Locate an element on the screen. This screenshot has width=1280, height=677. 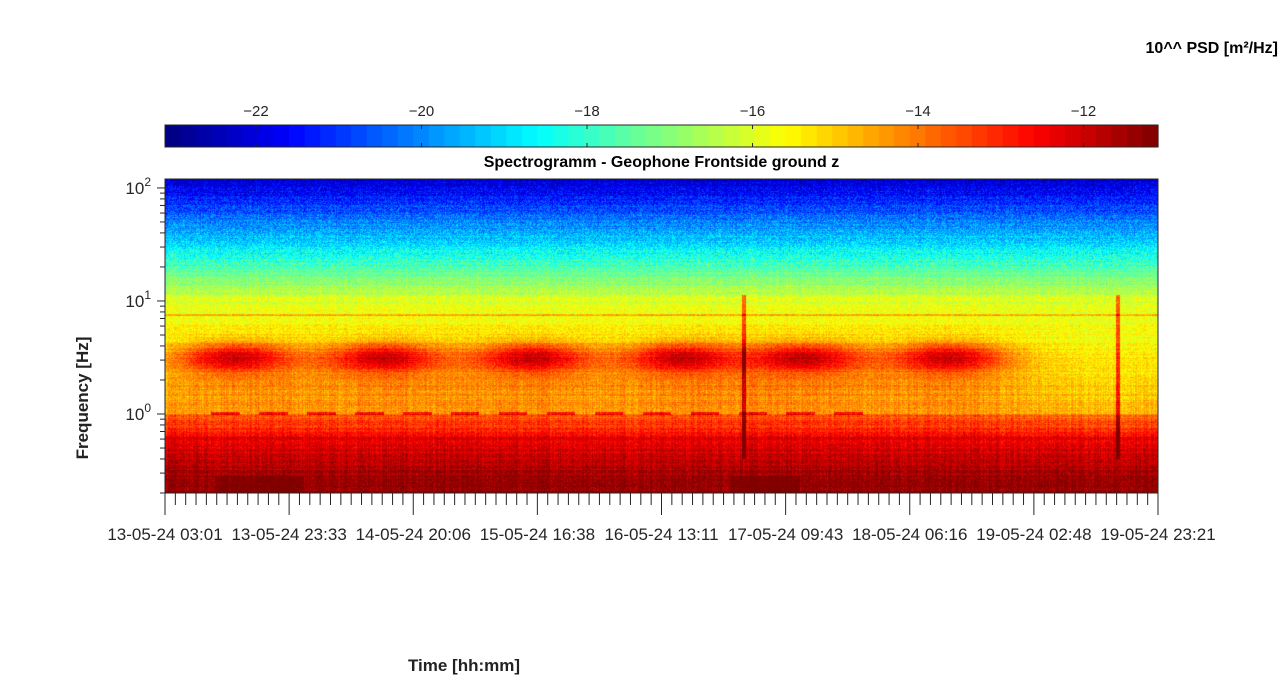
colorbar-label: 10^^ PSD [m²/Hz] is located at coordinates (1211, 48).